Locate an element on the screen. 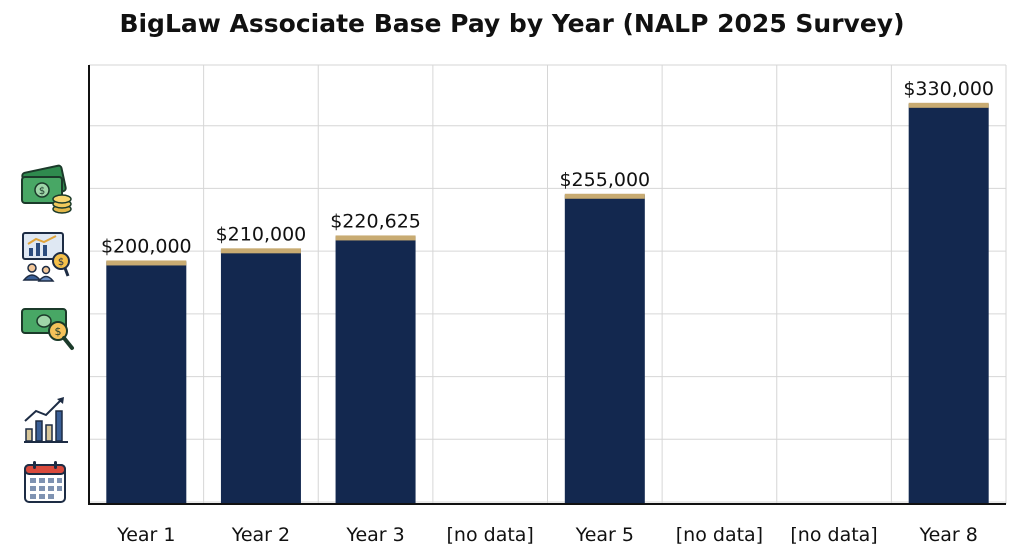 The width and height of the screenshot is (1024, 559). data-label: $220,625 is located at coordinates (375, 221).